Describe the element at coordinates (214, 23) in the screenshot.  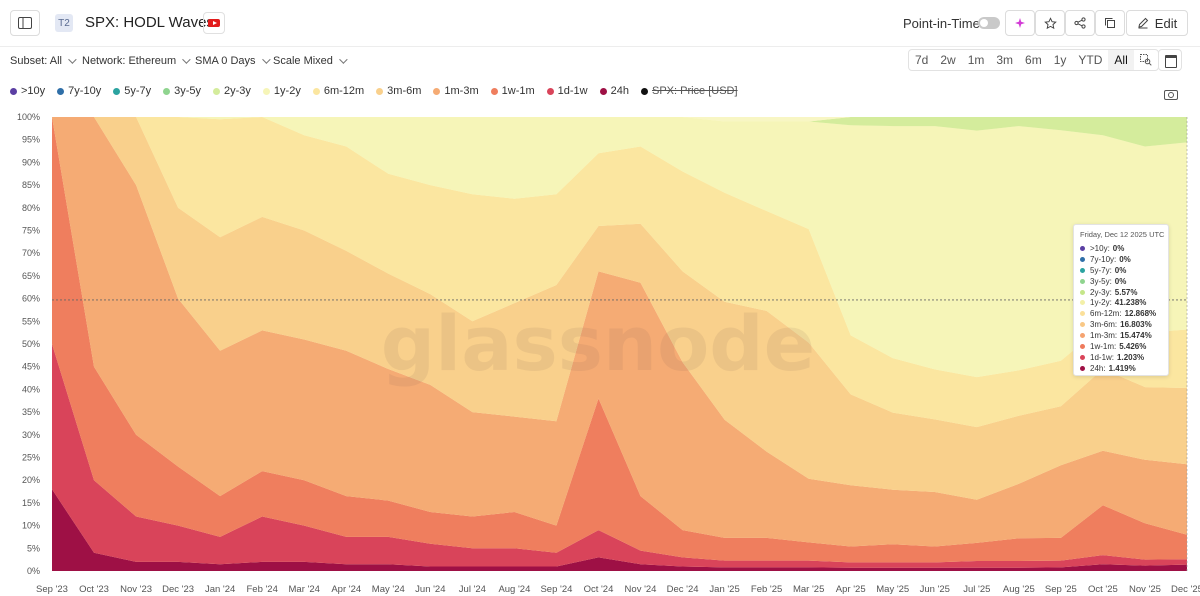
I see `youtube-button` at that location.